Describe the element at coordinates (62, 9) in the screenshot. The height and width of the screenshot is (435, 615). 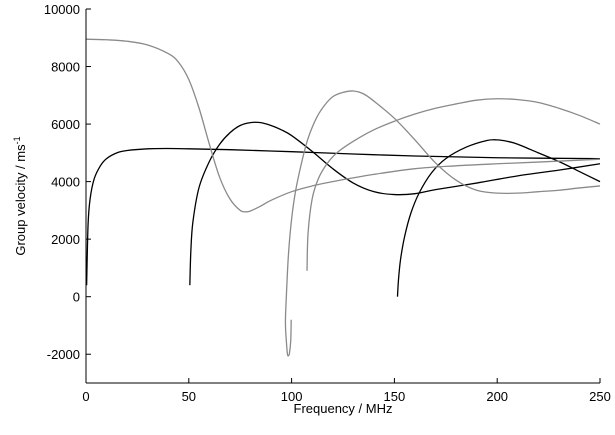
I see `y-tick-label: 10000` at that location.